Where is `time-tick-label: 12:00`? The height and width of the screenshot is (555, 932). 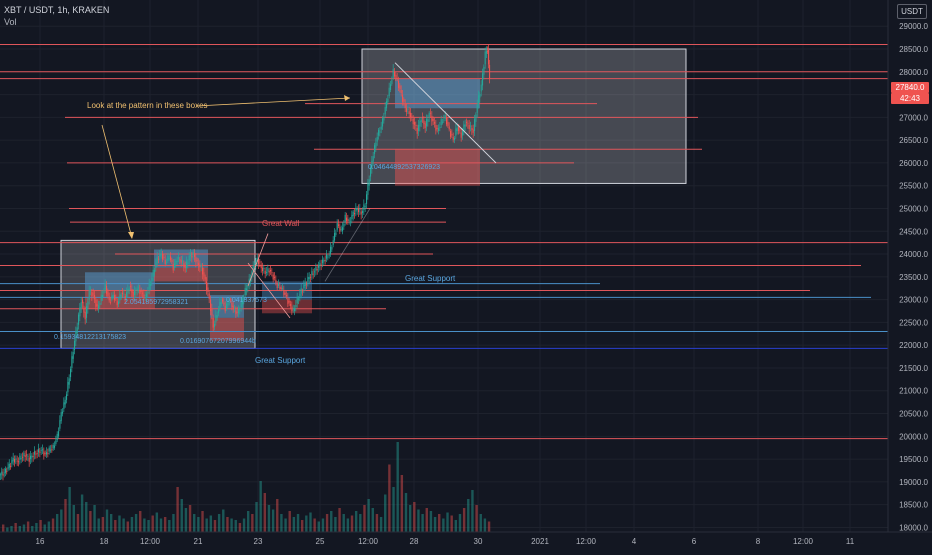
time-tick-label: 12:00 is located at coordinates (803, 541).